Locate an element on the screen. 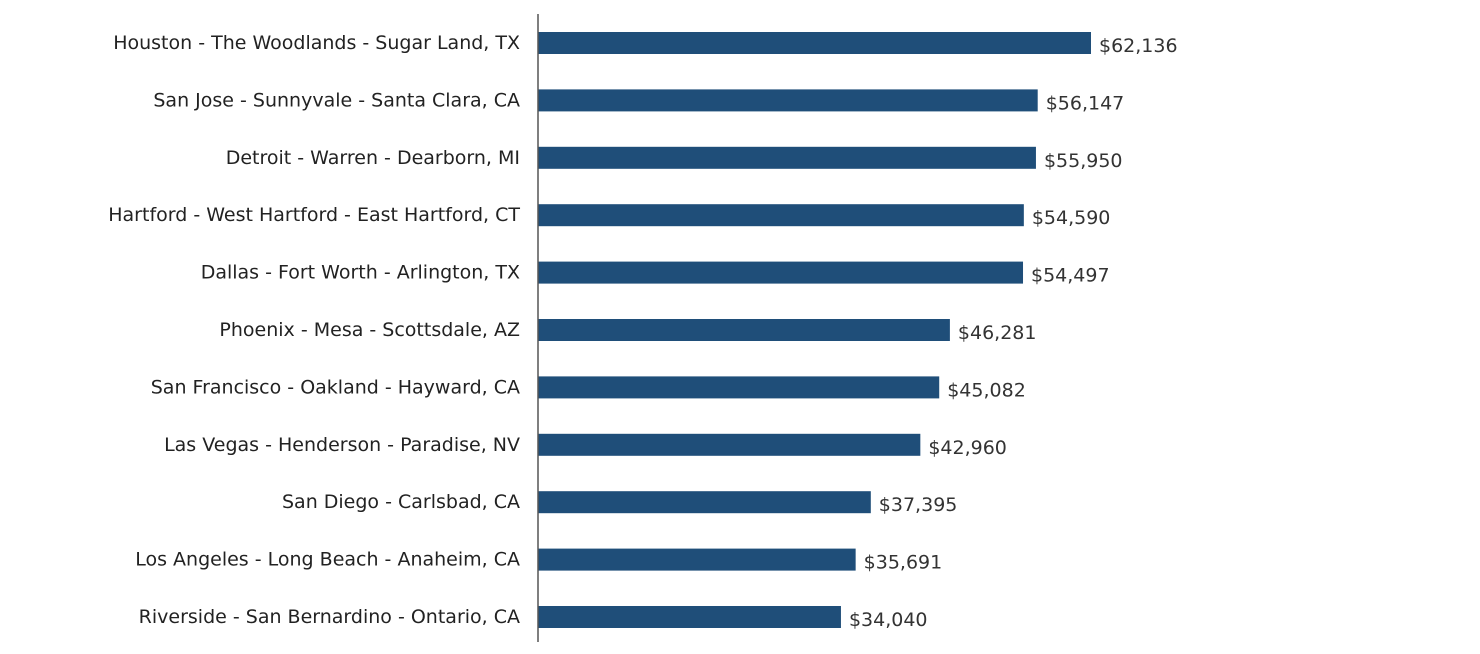  value-label: $56,147 is located at coordinates (1085, 103).